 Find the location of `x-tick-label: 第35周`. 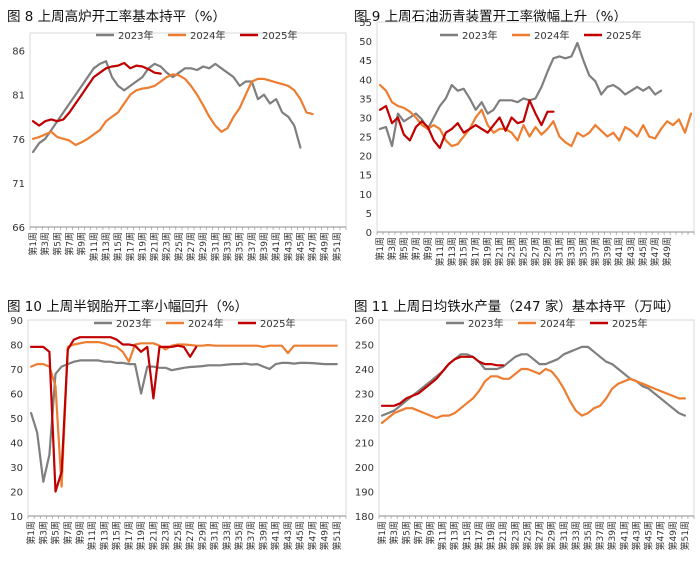

x-tick-label: 第35周 is located at coordinates (239, 535).